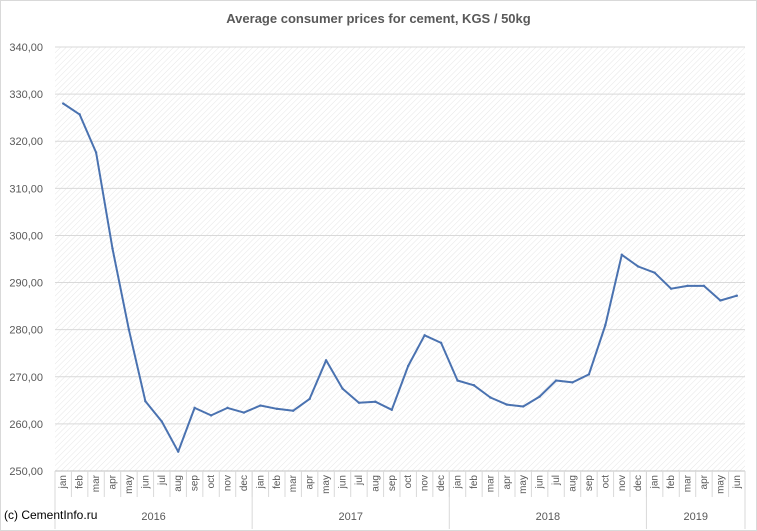 This screenshot has height=531, width=757. Describe the element at coordinates (26, 189) in the screenshot. I see `y-tick-label: 310,00` at that location.